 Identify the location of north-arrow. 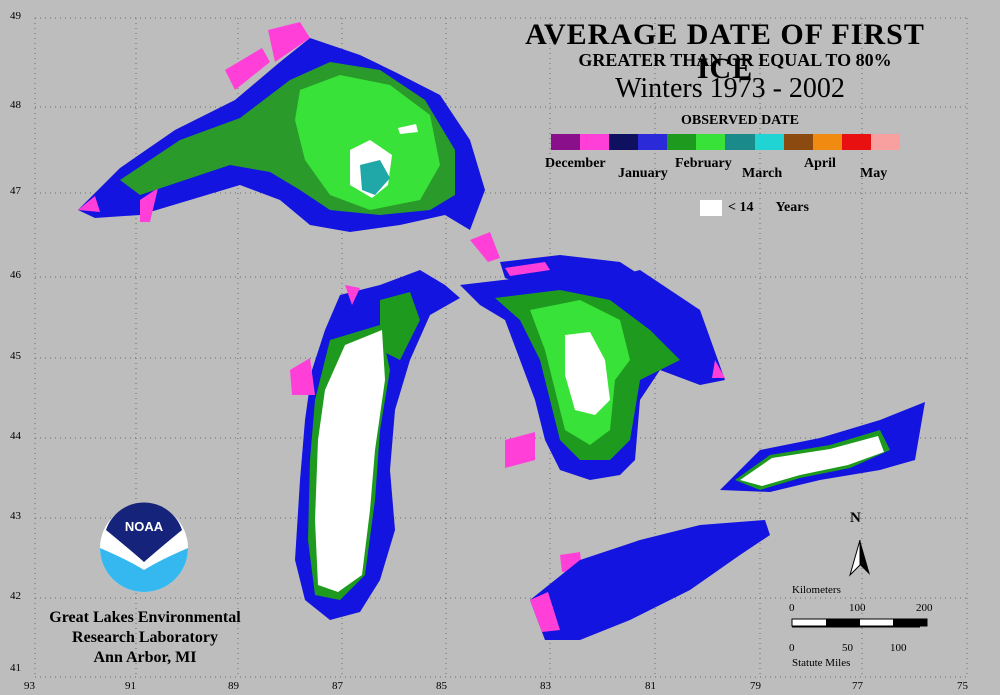
(859, 558).